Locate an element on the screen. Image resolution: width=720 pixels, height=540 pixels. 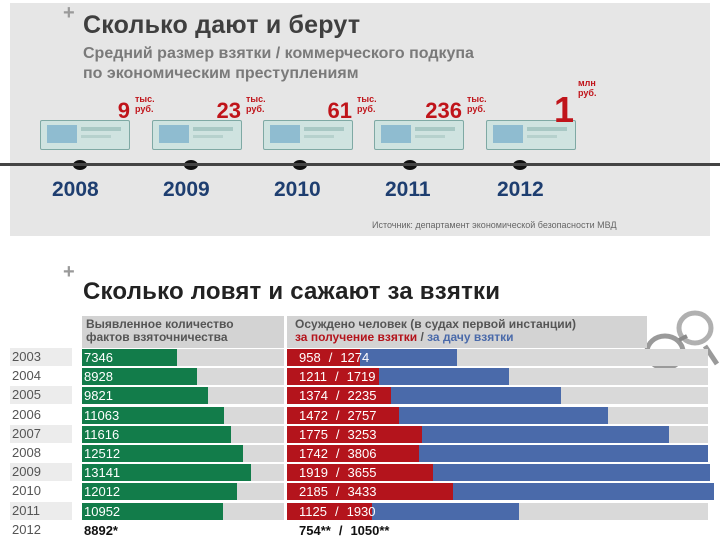
convicted-give-value: 3655 is located at coordinates (362, 472).